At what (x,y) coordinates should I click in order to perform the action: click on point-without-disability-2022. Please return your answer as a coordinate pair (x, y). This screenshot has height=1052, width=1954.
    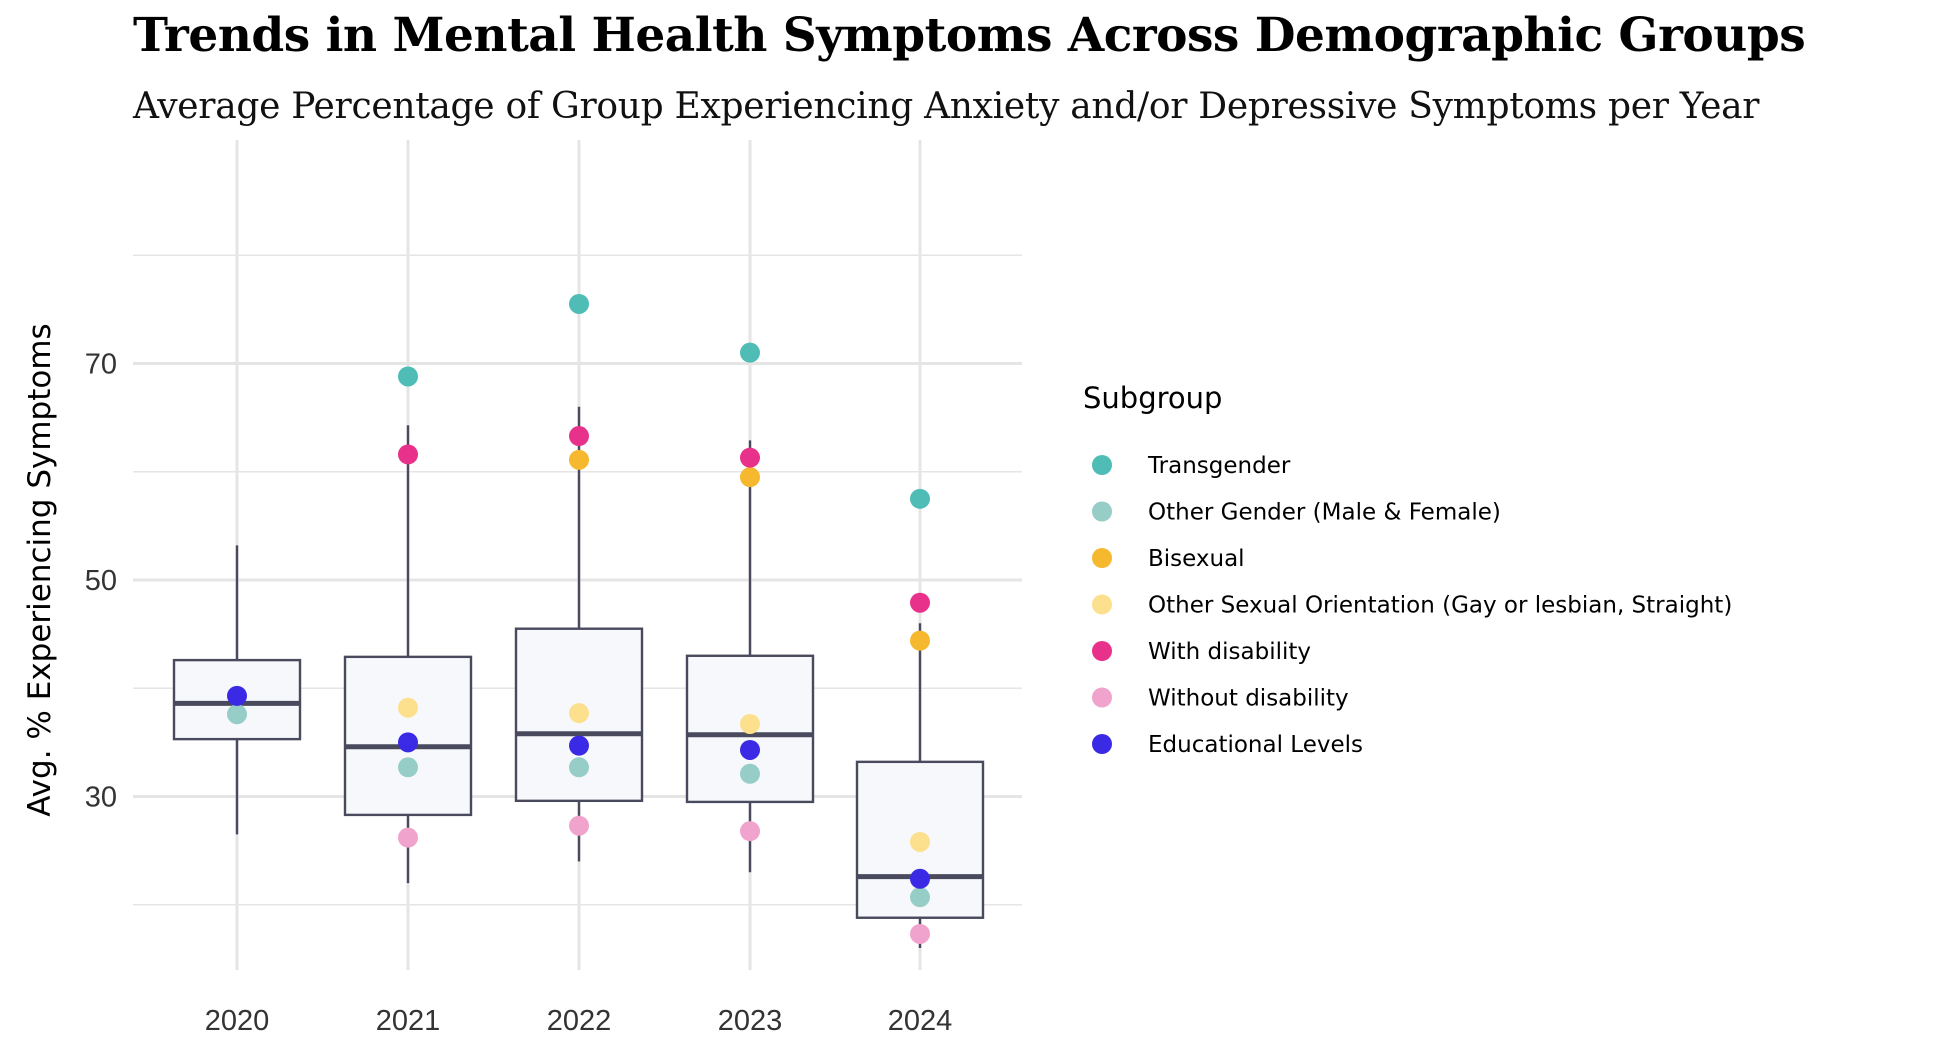
    Looking at the image, I should click on (579, 825).